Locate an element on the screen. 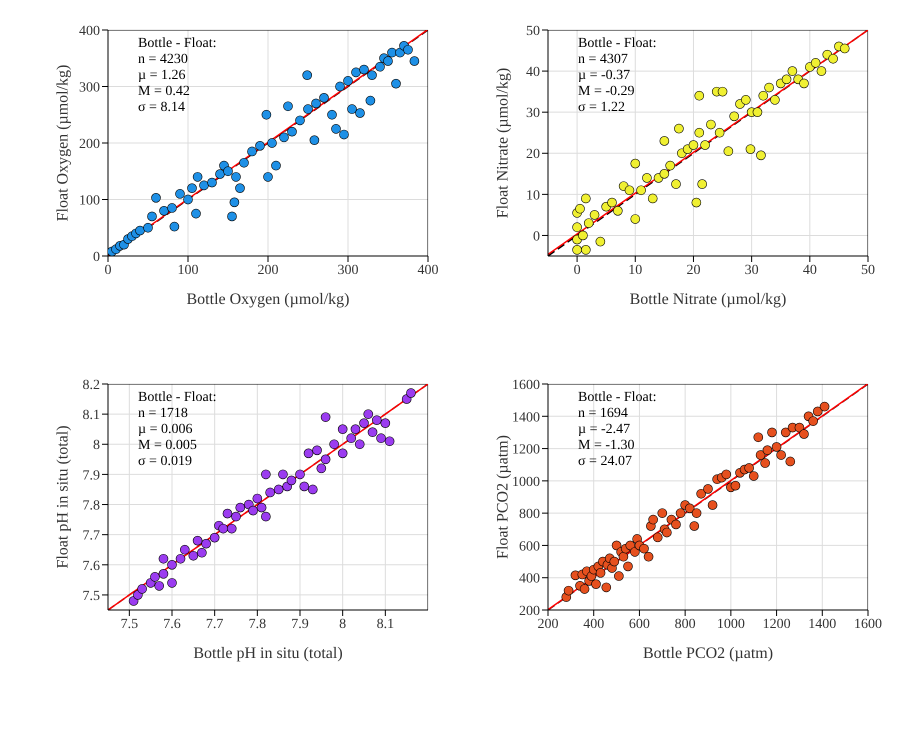  x-tick-label: 7.7 is located at coordinates (215, 624).